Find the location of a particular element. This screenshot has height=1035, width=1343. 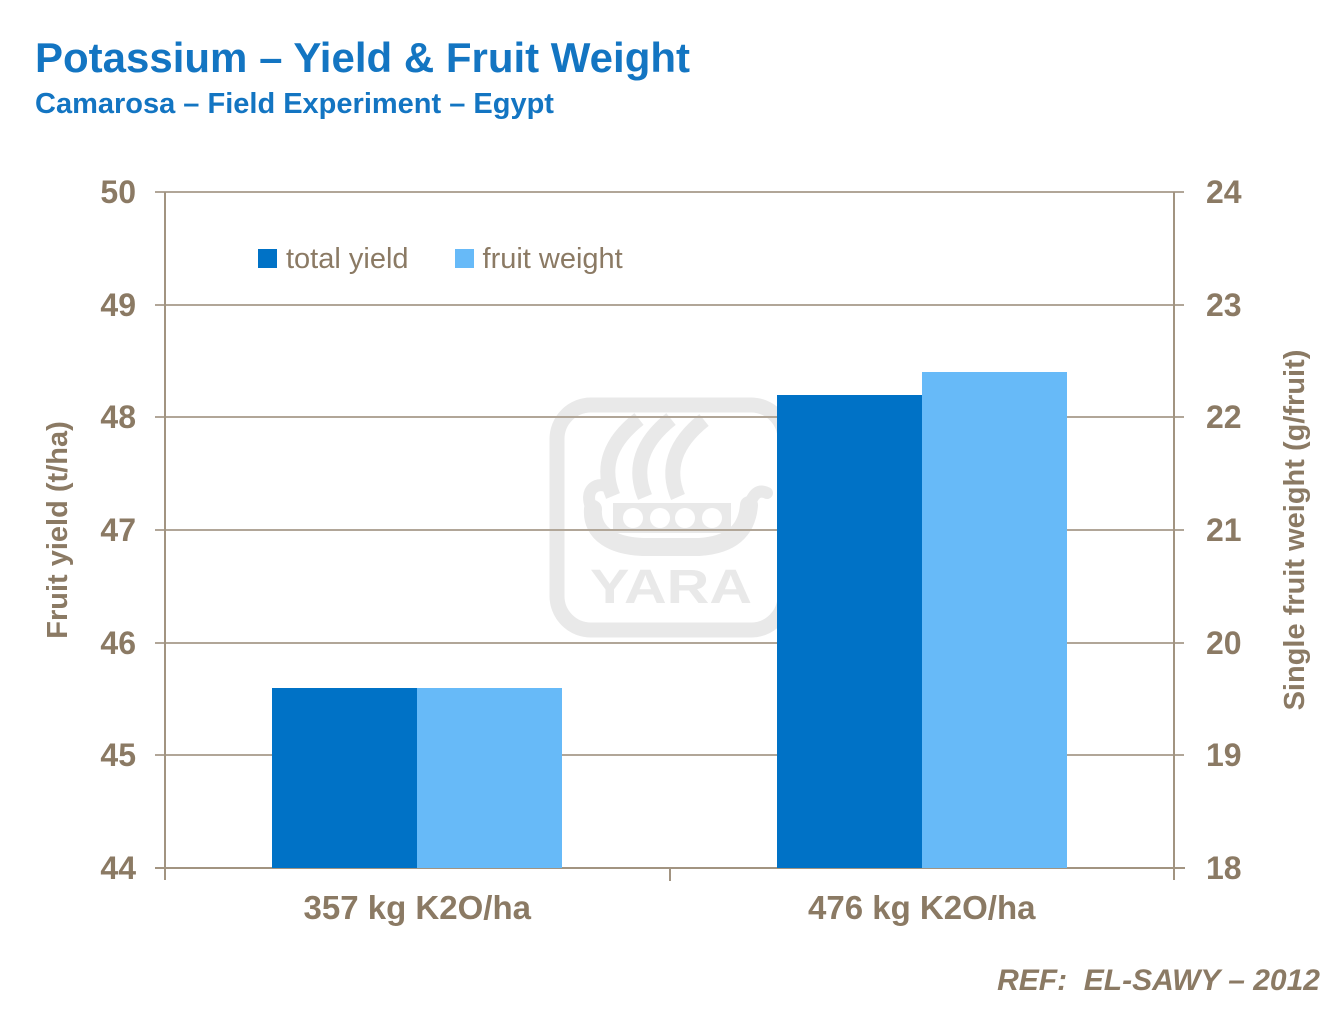

chart-subtitle: Camarosa – Field Experiment – Egypt is located at coordinates (294, 104).